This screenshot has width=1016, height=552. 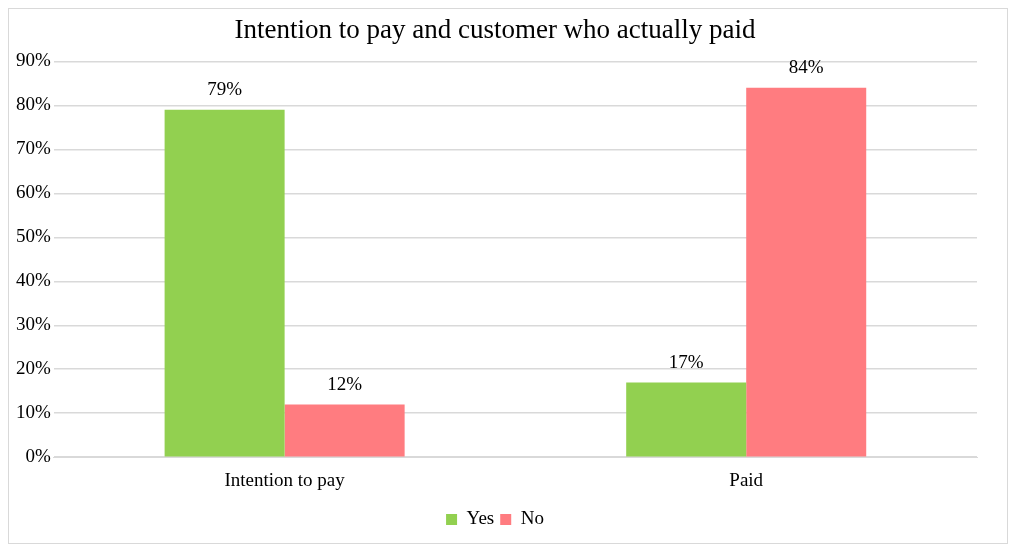 I want to click on legend-label: Yes, so click(x=480, y=518).